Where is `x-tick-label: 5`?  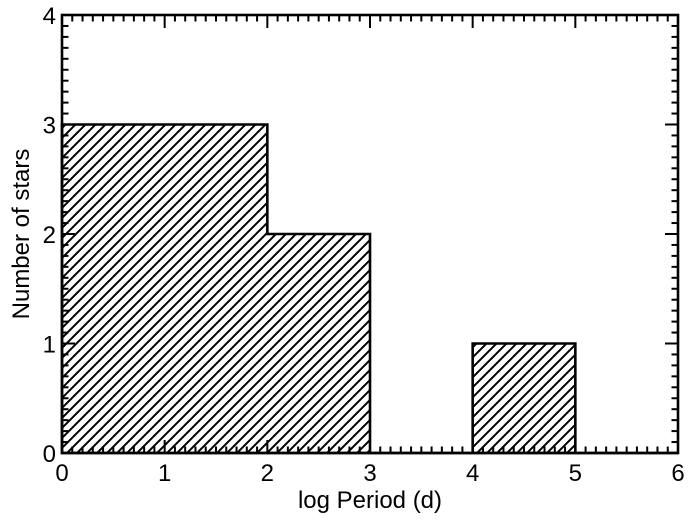 x-tick-label: 5 is located at coordinates (575, 473).